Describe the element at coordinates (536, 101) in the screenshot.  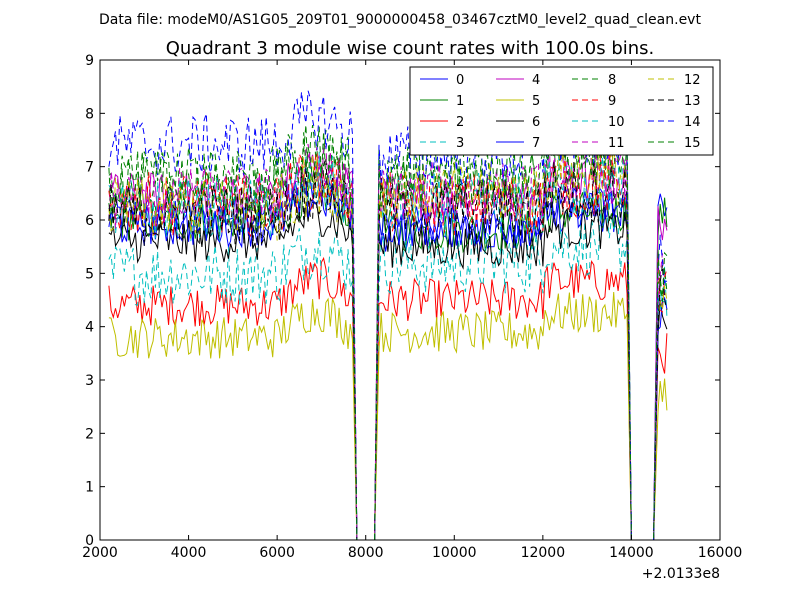
I see `legend-label-5: 5` at that location.